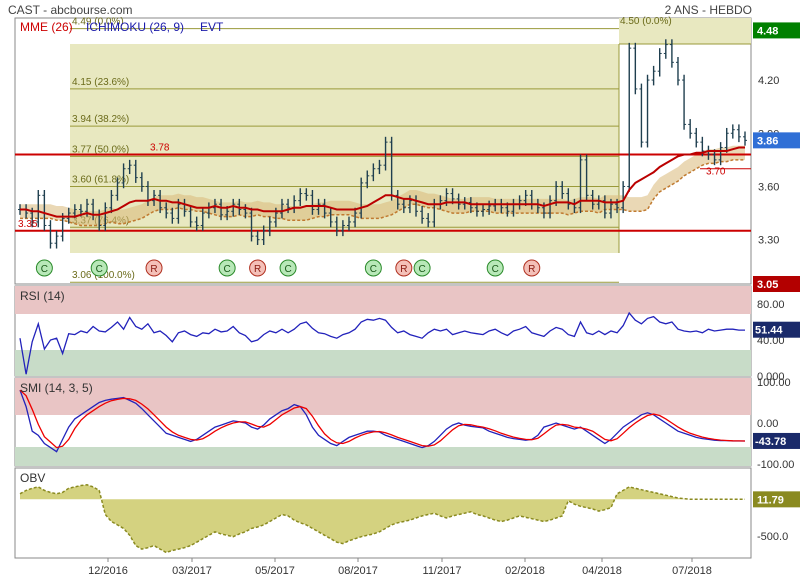 The image size is (800, 580). Describe the element at coordinates (108, 571) in the screenshot. I see `x-axis-tick-label: 12/2016` at that location.